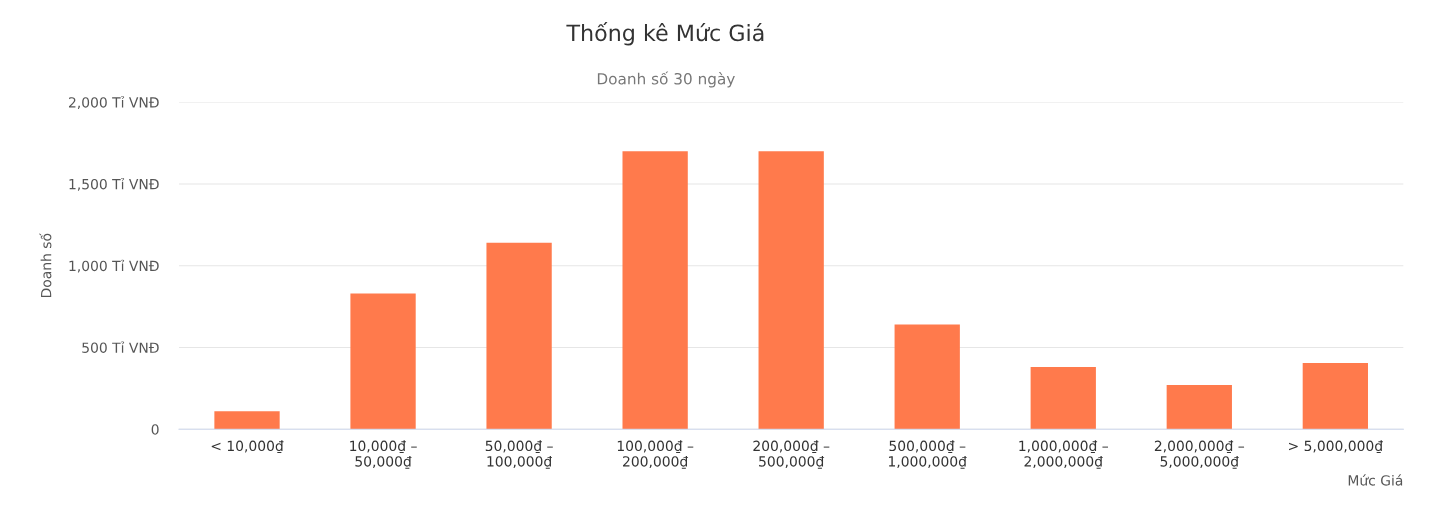 The height and width of the screenshot is (511, 1432). Describe the element at coordinates (1064, 454) in the screenshot. I see `x-tick-label: 1,000,000₫ – 2,000,000₫` at that location.